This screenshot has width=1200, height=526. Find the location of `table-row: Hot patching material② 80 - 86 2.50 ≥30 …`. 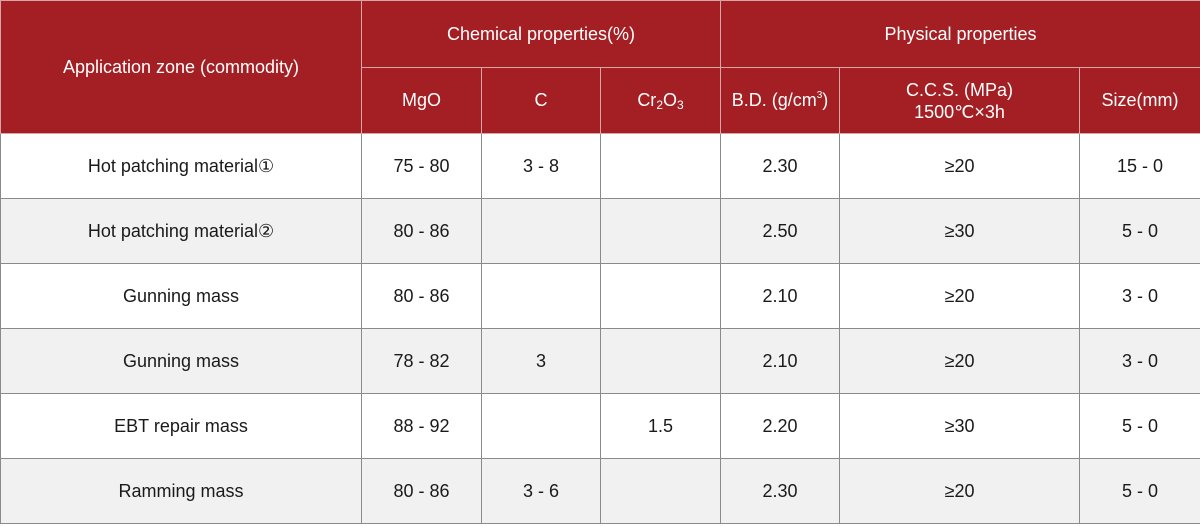

table-row: Hot patching material② 80 - 86 2.50 ≥30 … is located at coordinates (600, 231).